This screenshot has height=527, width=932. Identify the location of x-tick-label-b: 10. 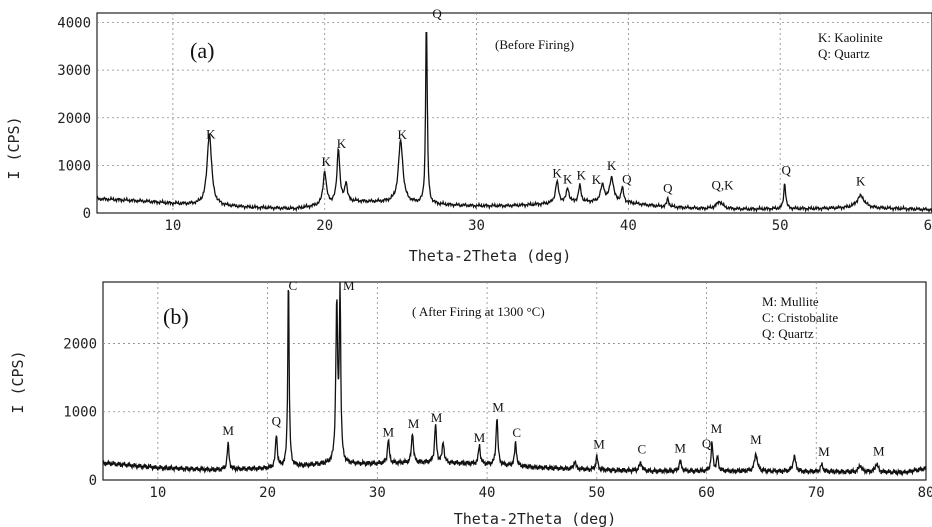
(157, 493).